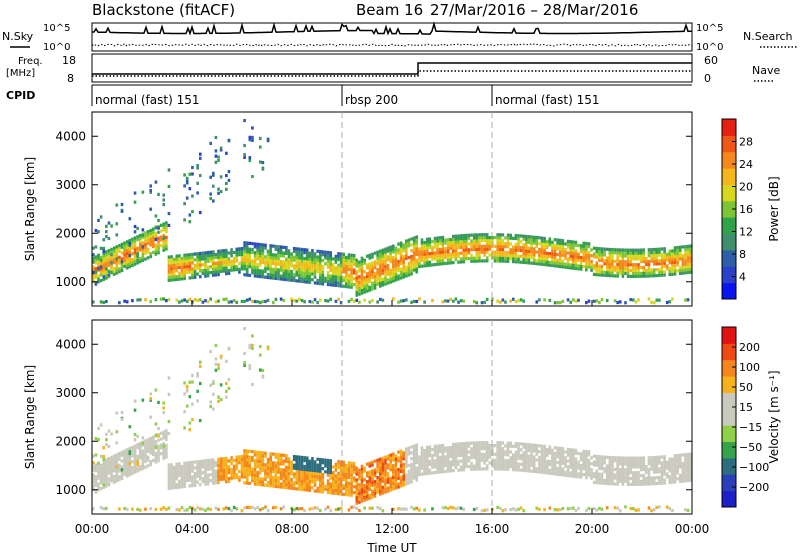  I want to click on nave-tick-top: 60, so click(711, 60).